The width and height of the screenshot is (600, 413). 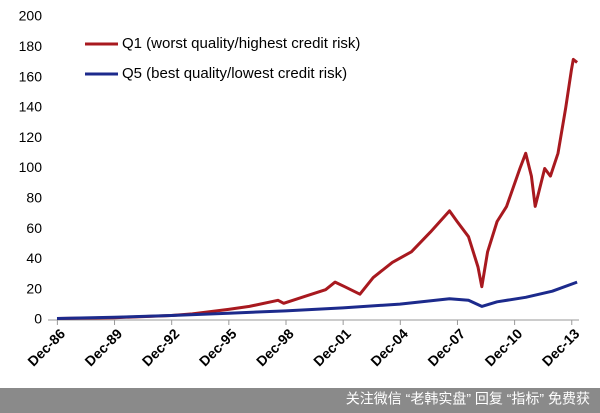 I want to click on y-tick-label: 180, so click(x=31, y=46).